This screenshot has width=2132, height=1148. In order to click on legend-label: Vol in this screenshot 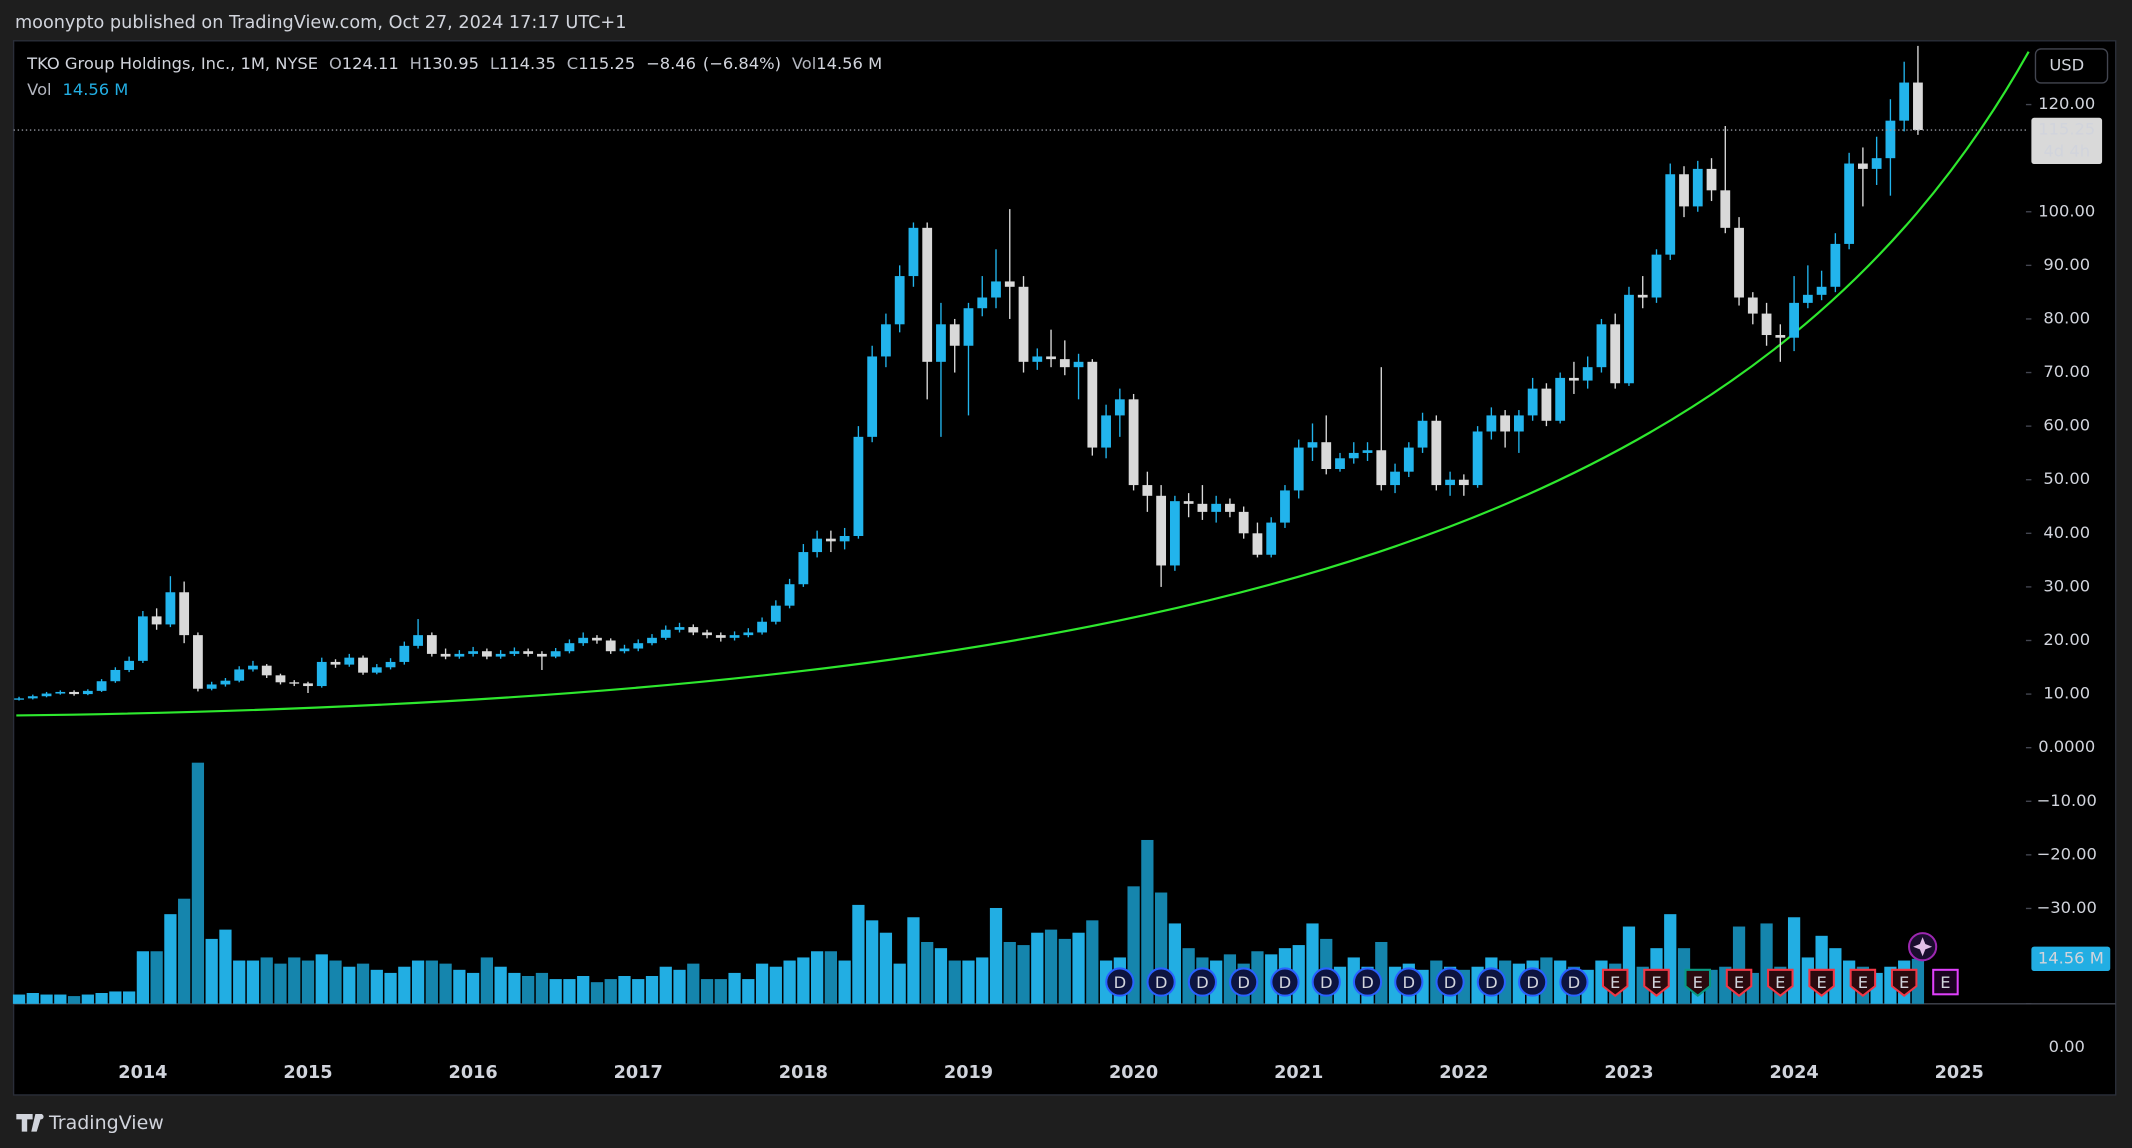, I will do `click(39, 88)`.